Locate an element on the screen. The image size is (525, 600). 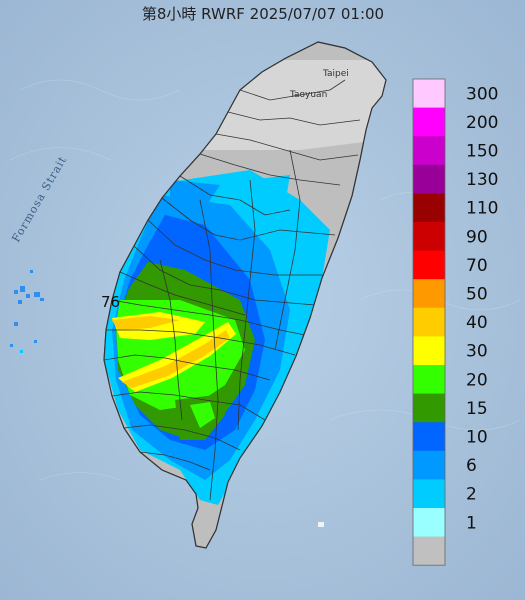
legend-label: 15 is located at coordinates (477, 409).